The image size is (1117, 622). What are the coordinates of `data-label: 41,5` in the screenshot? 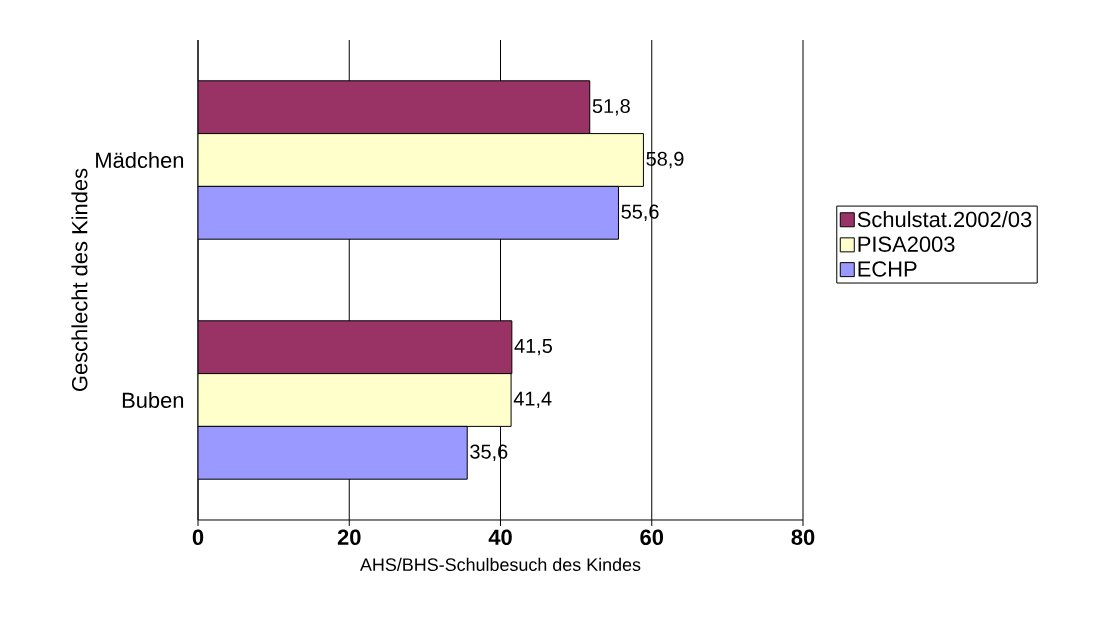 It's located at (533, 347).